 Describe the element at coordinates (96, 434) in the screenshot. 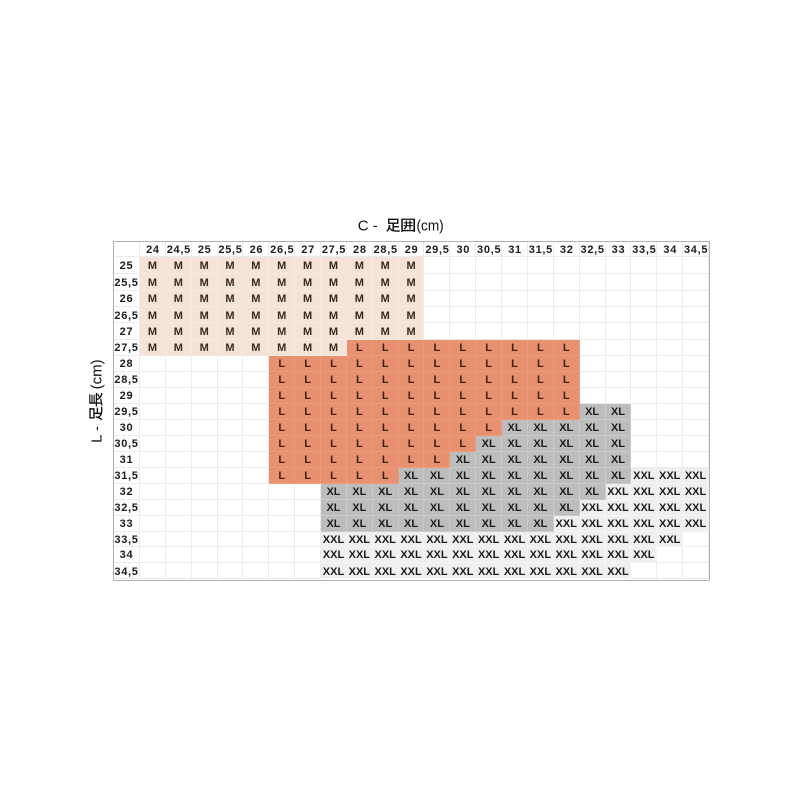

I see `svg-text: L -` at that location.